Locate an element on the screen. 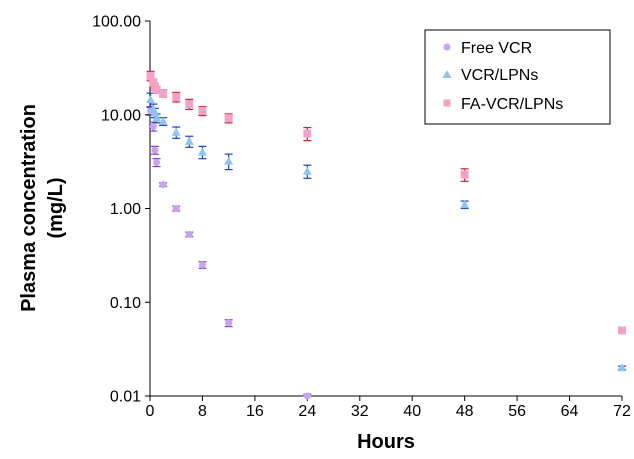 The image size is (634, 459). legend-label-vcr-lpns: VCR/LPNs is located at coordinates (499, 75).